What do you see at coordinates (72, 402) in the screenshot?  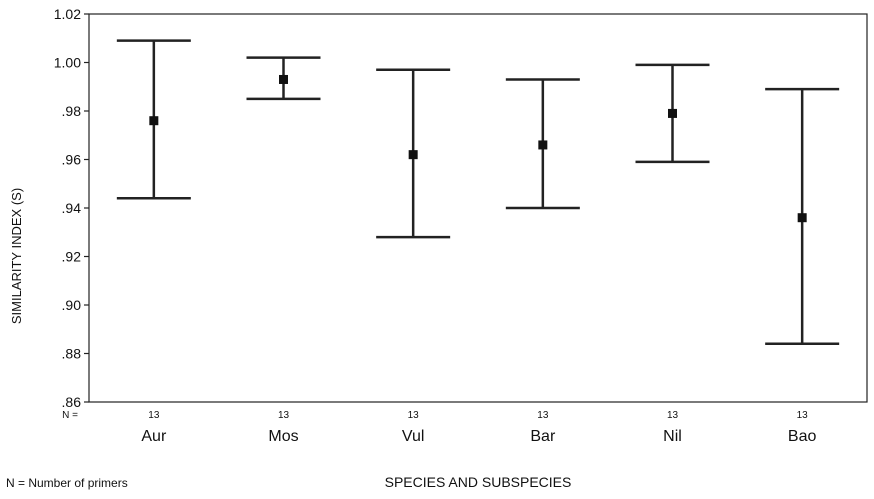 I see `y-tick-label: .86` at bounding box center [72, 402].